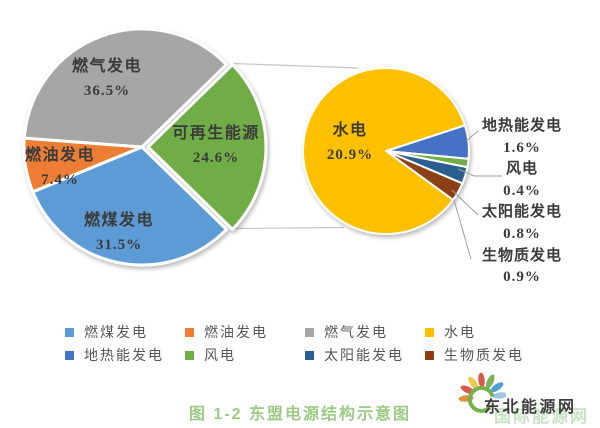 This screenshot has width=600, height=428. What do you see at coordinates (216, 158) in the screenshot?
I see `slice-label-renewables-pct: 24.6%` at bounding box center [216, 158].